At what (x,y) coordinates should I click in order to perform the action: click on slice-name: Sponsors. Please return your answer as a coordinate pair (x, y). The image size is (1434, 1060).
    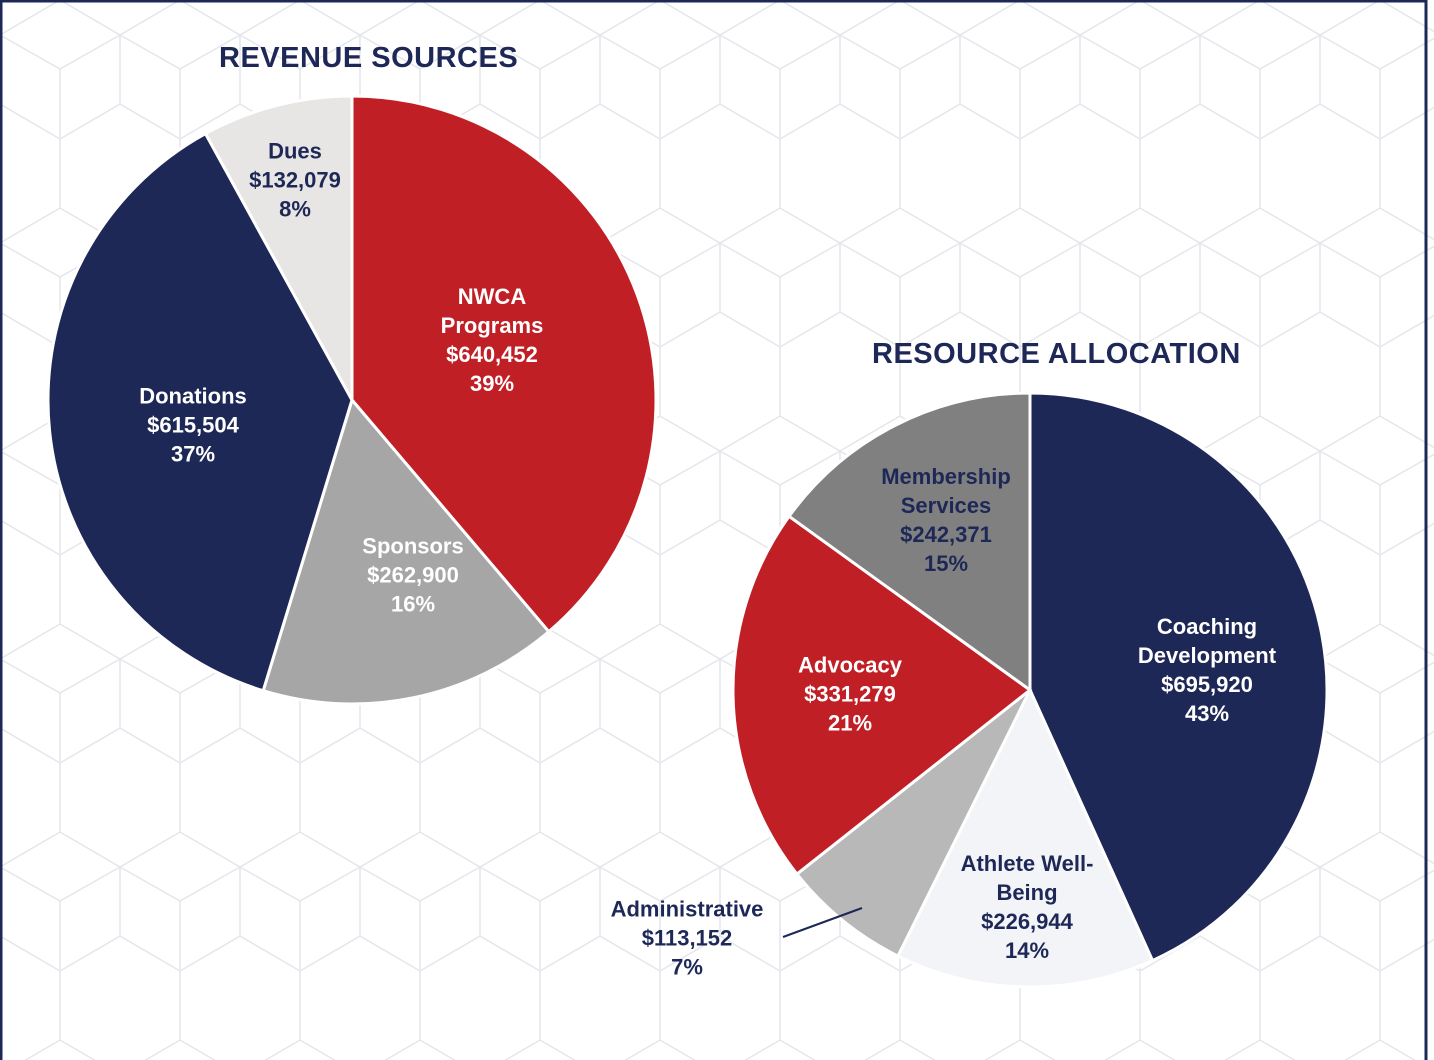
    Looking at the image, I should click on (413, 546).